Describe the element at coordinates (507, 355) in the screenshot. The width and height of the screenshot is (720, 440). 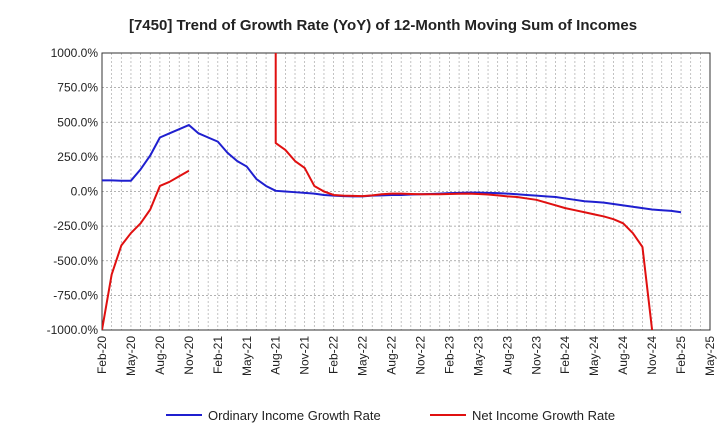
I see `x-tick-label: Aug-23` at that location.